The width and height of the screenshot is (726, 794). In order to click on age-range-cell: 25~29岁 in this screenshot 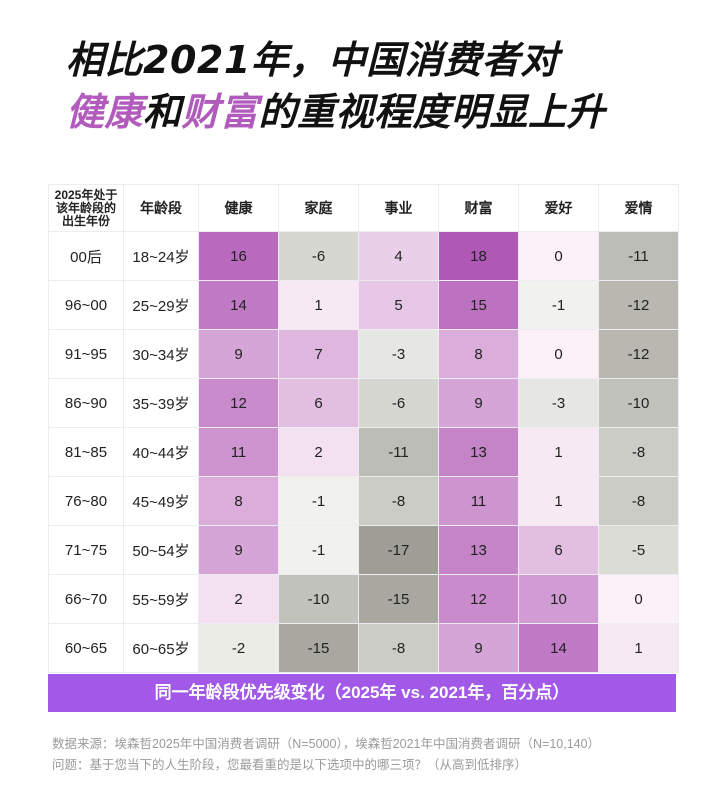, I will do `click(161, 305)`.